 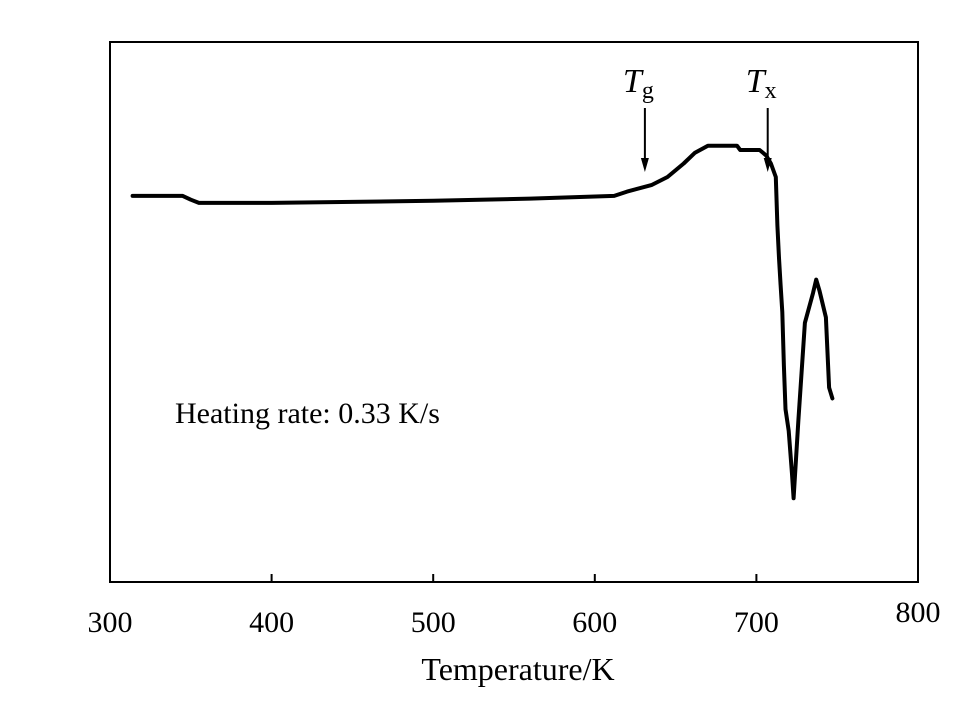 What do you see at coordinates (271, 622) in the screenshot?
I see `x-tick-label-400: 400` at bounding box center [271, 622].